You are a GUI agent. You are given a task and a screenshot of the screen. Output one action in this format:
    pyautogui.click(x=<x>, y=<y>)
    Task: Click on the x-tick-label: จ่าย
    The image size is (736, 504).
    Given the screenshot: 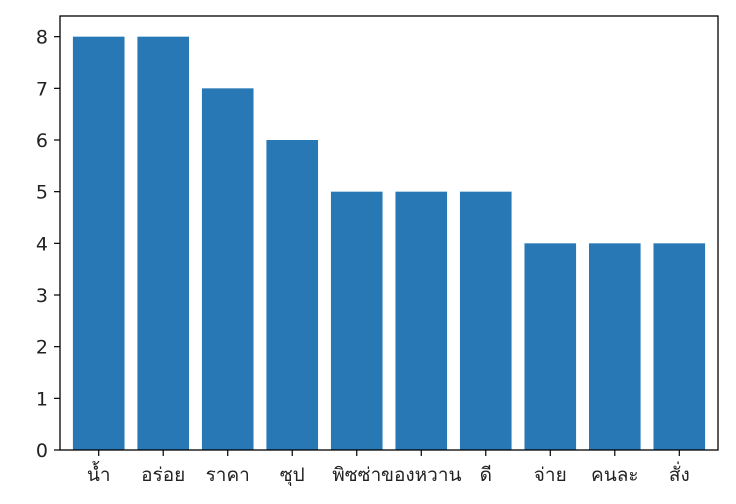 What is the action you would take?
    pyautogui.click(x=550, y=475)
    